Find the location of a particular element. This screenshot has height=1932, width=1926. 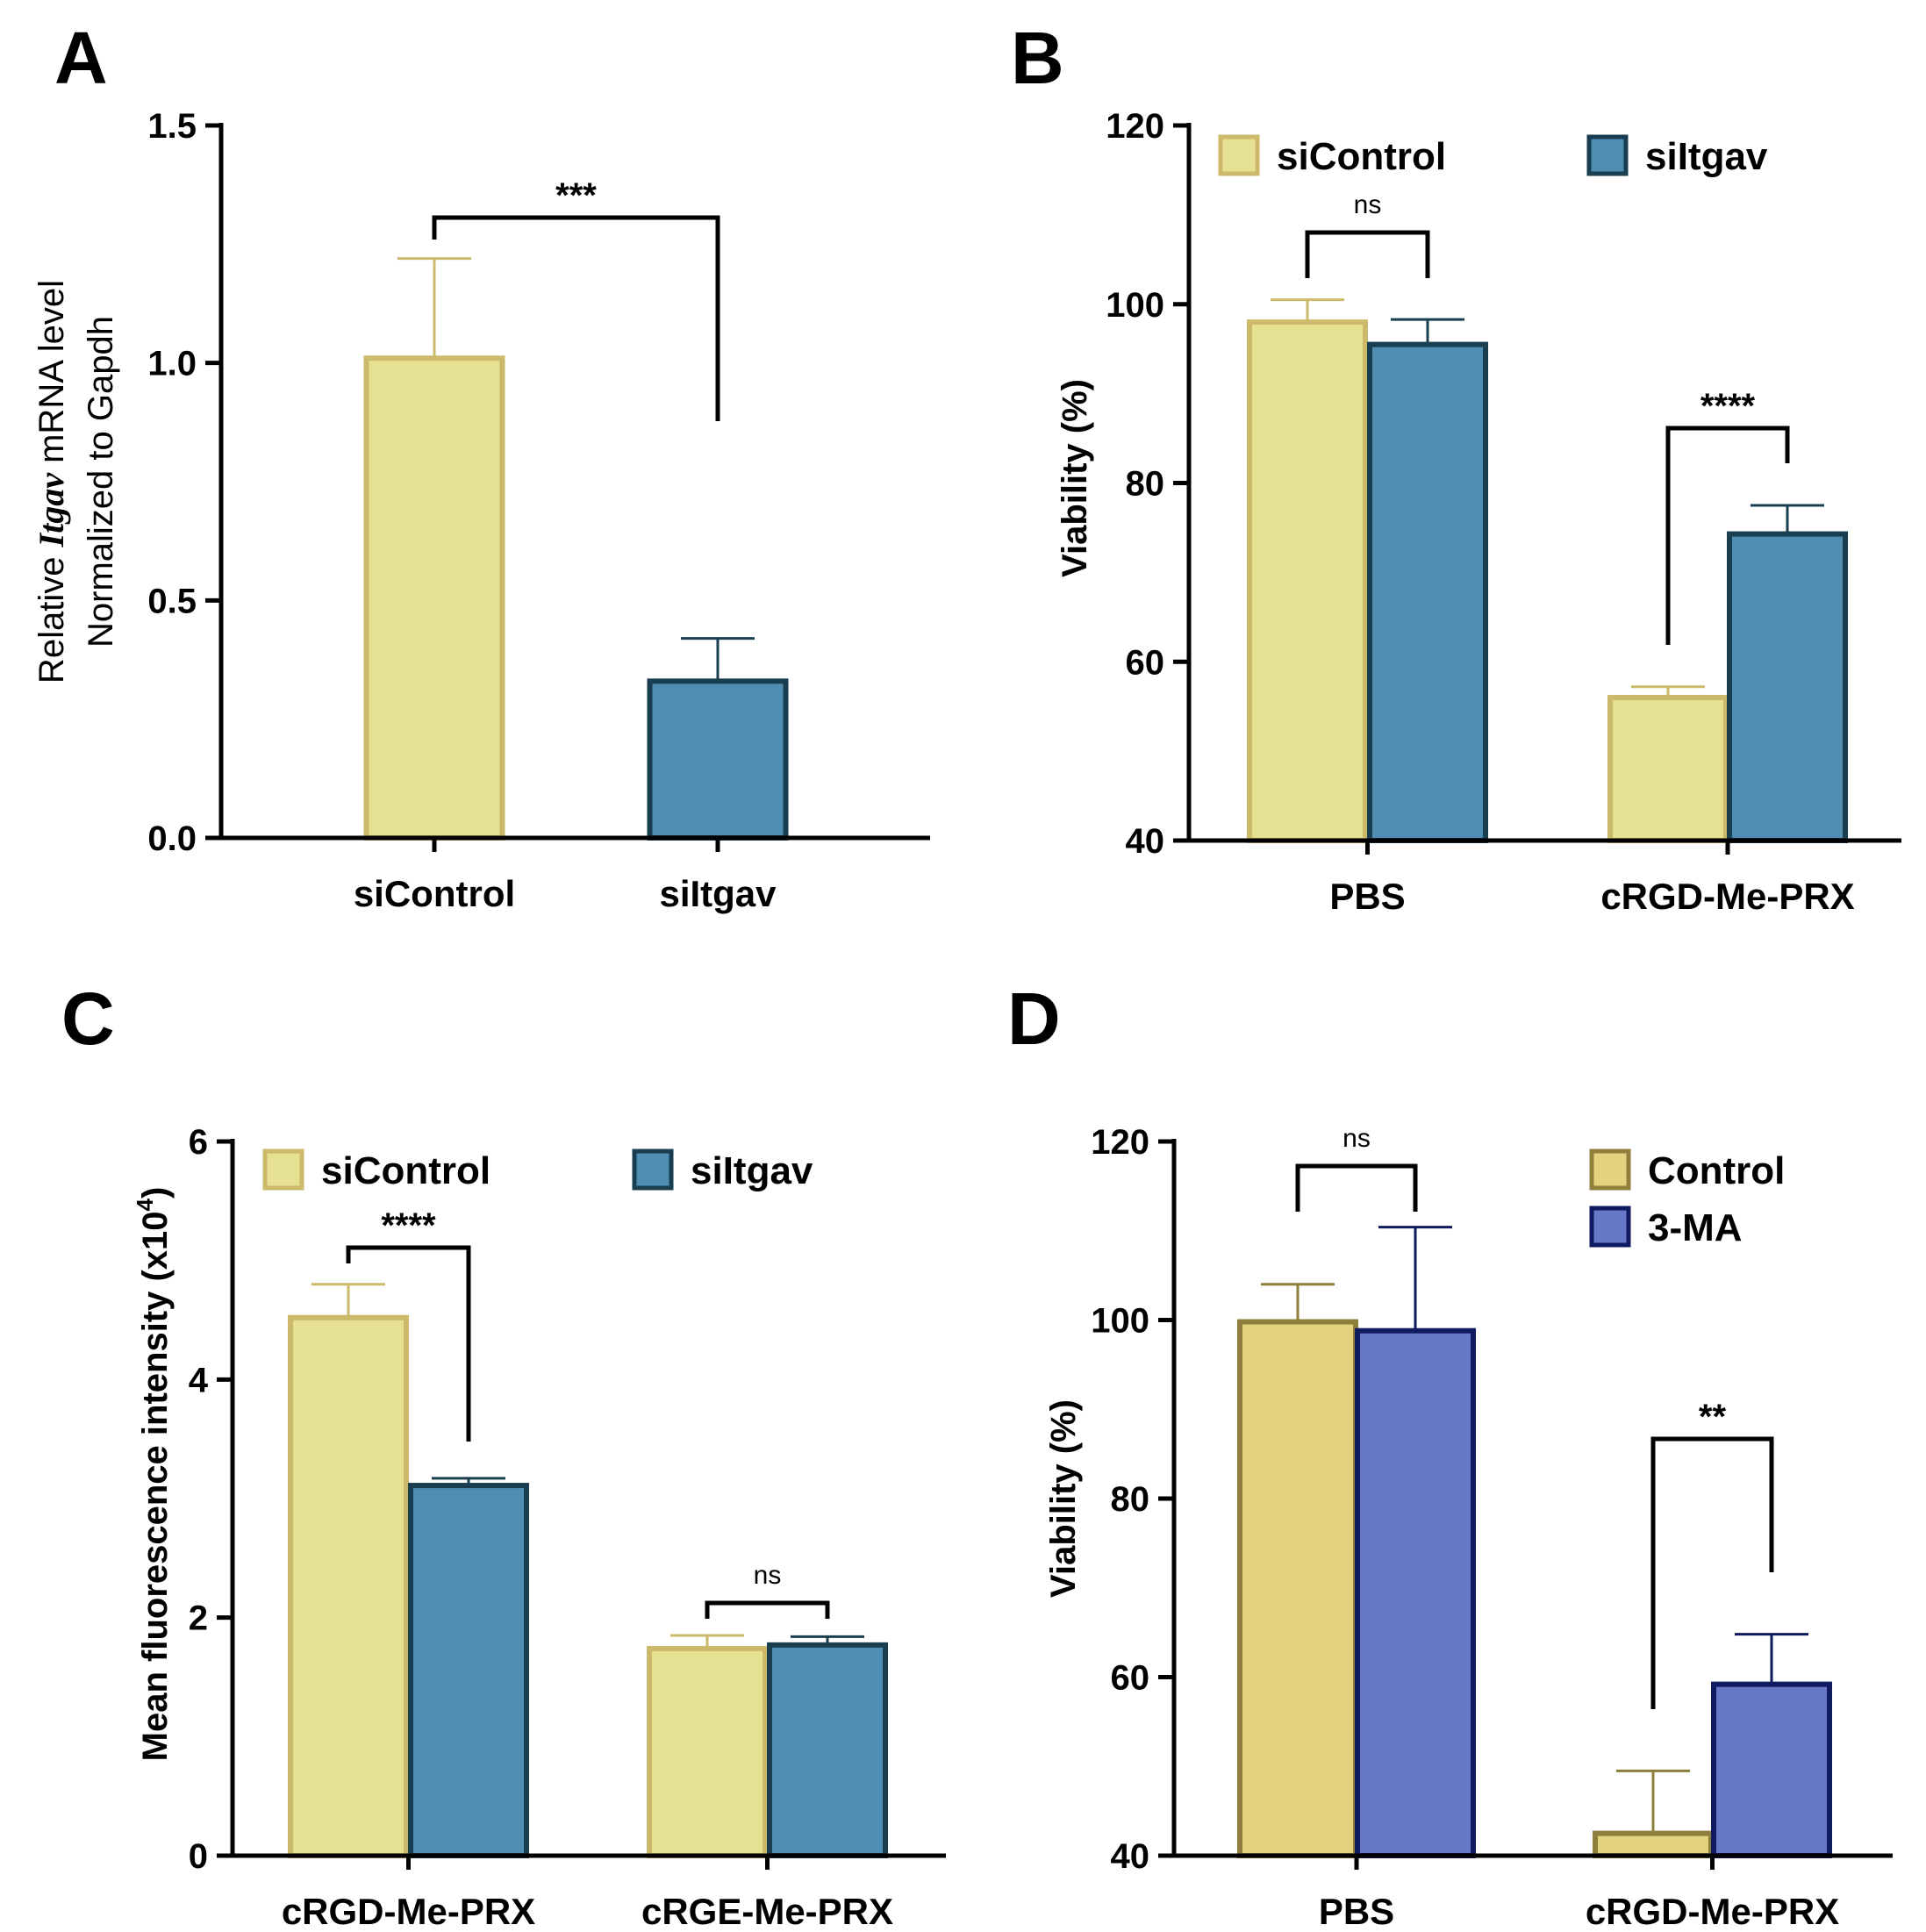

y-tick-label: 0 is located at coordinates (198, 1856).